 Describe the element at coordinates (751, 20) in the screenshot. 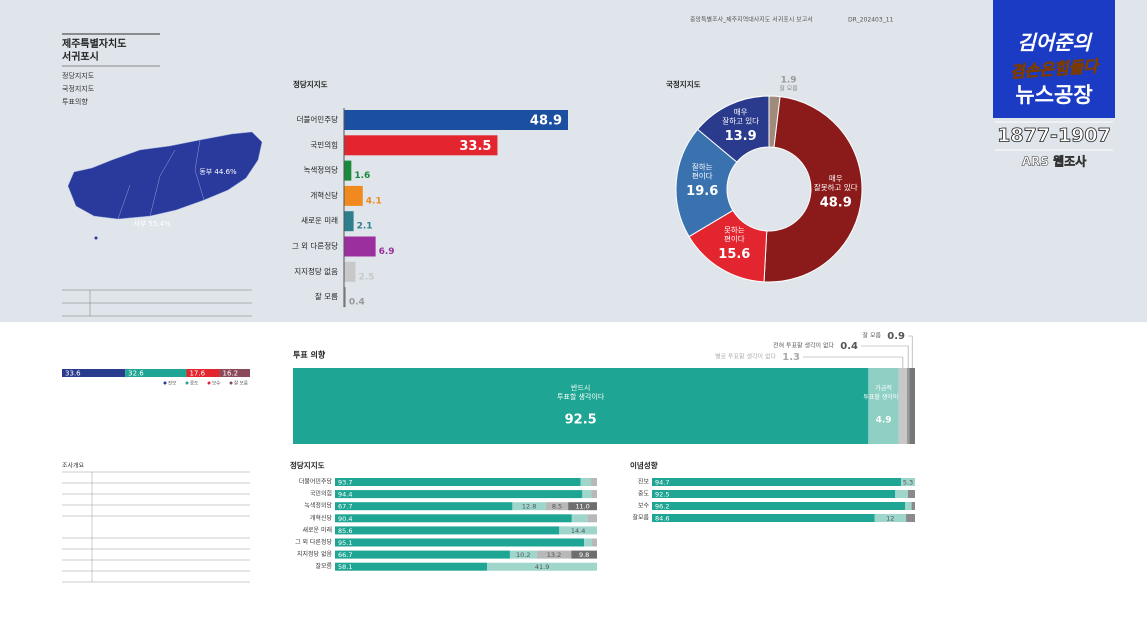

I see `report-title: 중앙특별조사_제주지역대사지도 서귀포시 보고서` at that location.